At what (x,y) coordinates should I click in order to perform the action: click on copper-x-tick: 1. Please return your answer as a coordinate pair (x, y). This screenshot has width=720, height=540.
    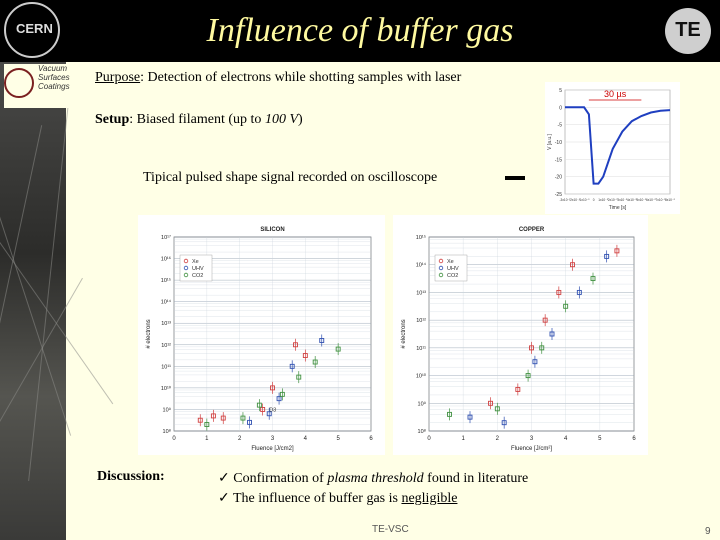
    Looking at the image, I should click on (463, 439).